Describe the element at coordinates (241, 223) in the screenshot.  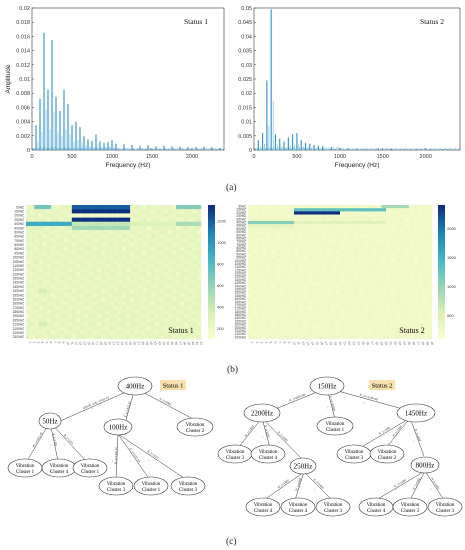
I see `row-label: 400HZ` at that location.